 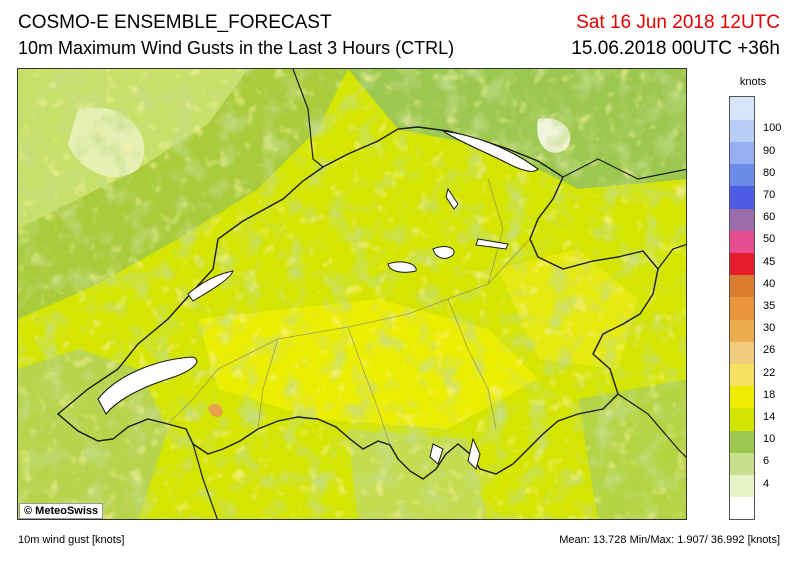 I want to click on legend-label: 100, so click(x=772, y=128).